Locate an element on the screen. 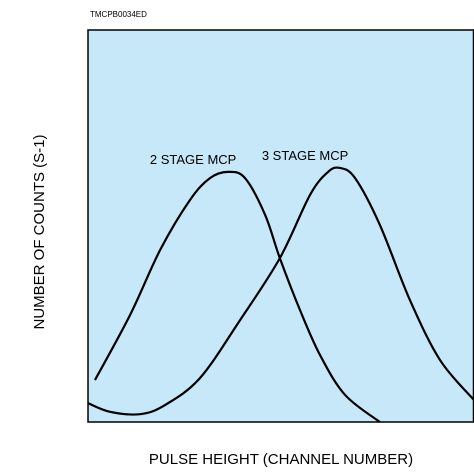 This screenshot has width=474, height=474. y-axis-label: NUMBER OF COUNTS (S-1) is located at coordinates (39, 231).